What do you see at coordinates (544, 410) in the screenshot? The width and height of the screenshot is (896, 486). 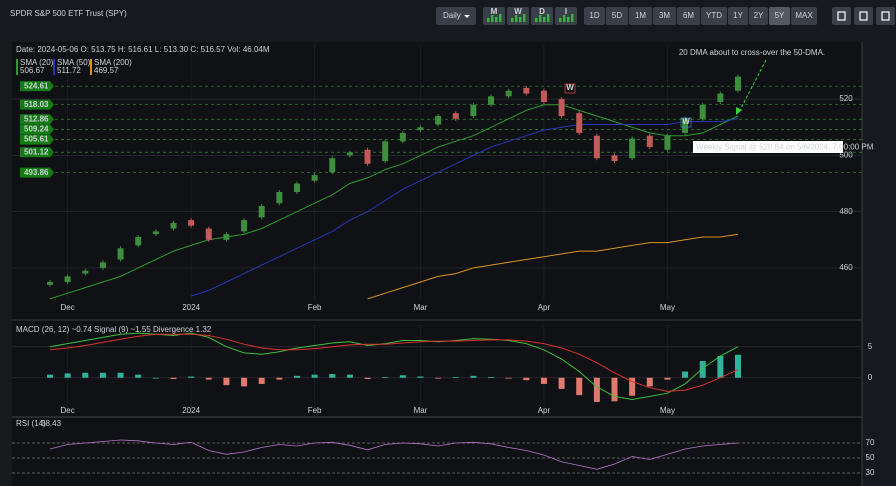 I see `x-tick-label: Apr` at bounding box center [544, 410].